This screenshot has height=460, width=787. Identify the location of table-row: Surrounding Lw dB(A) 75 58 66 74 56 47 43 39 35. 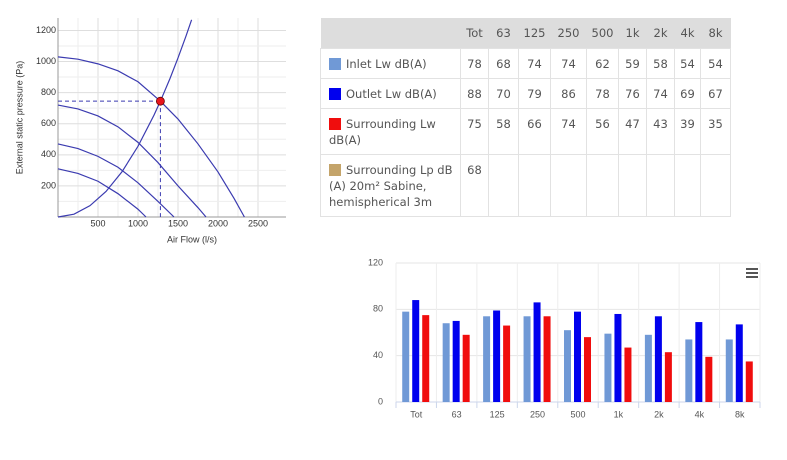
(525, 131).